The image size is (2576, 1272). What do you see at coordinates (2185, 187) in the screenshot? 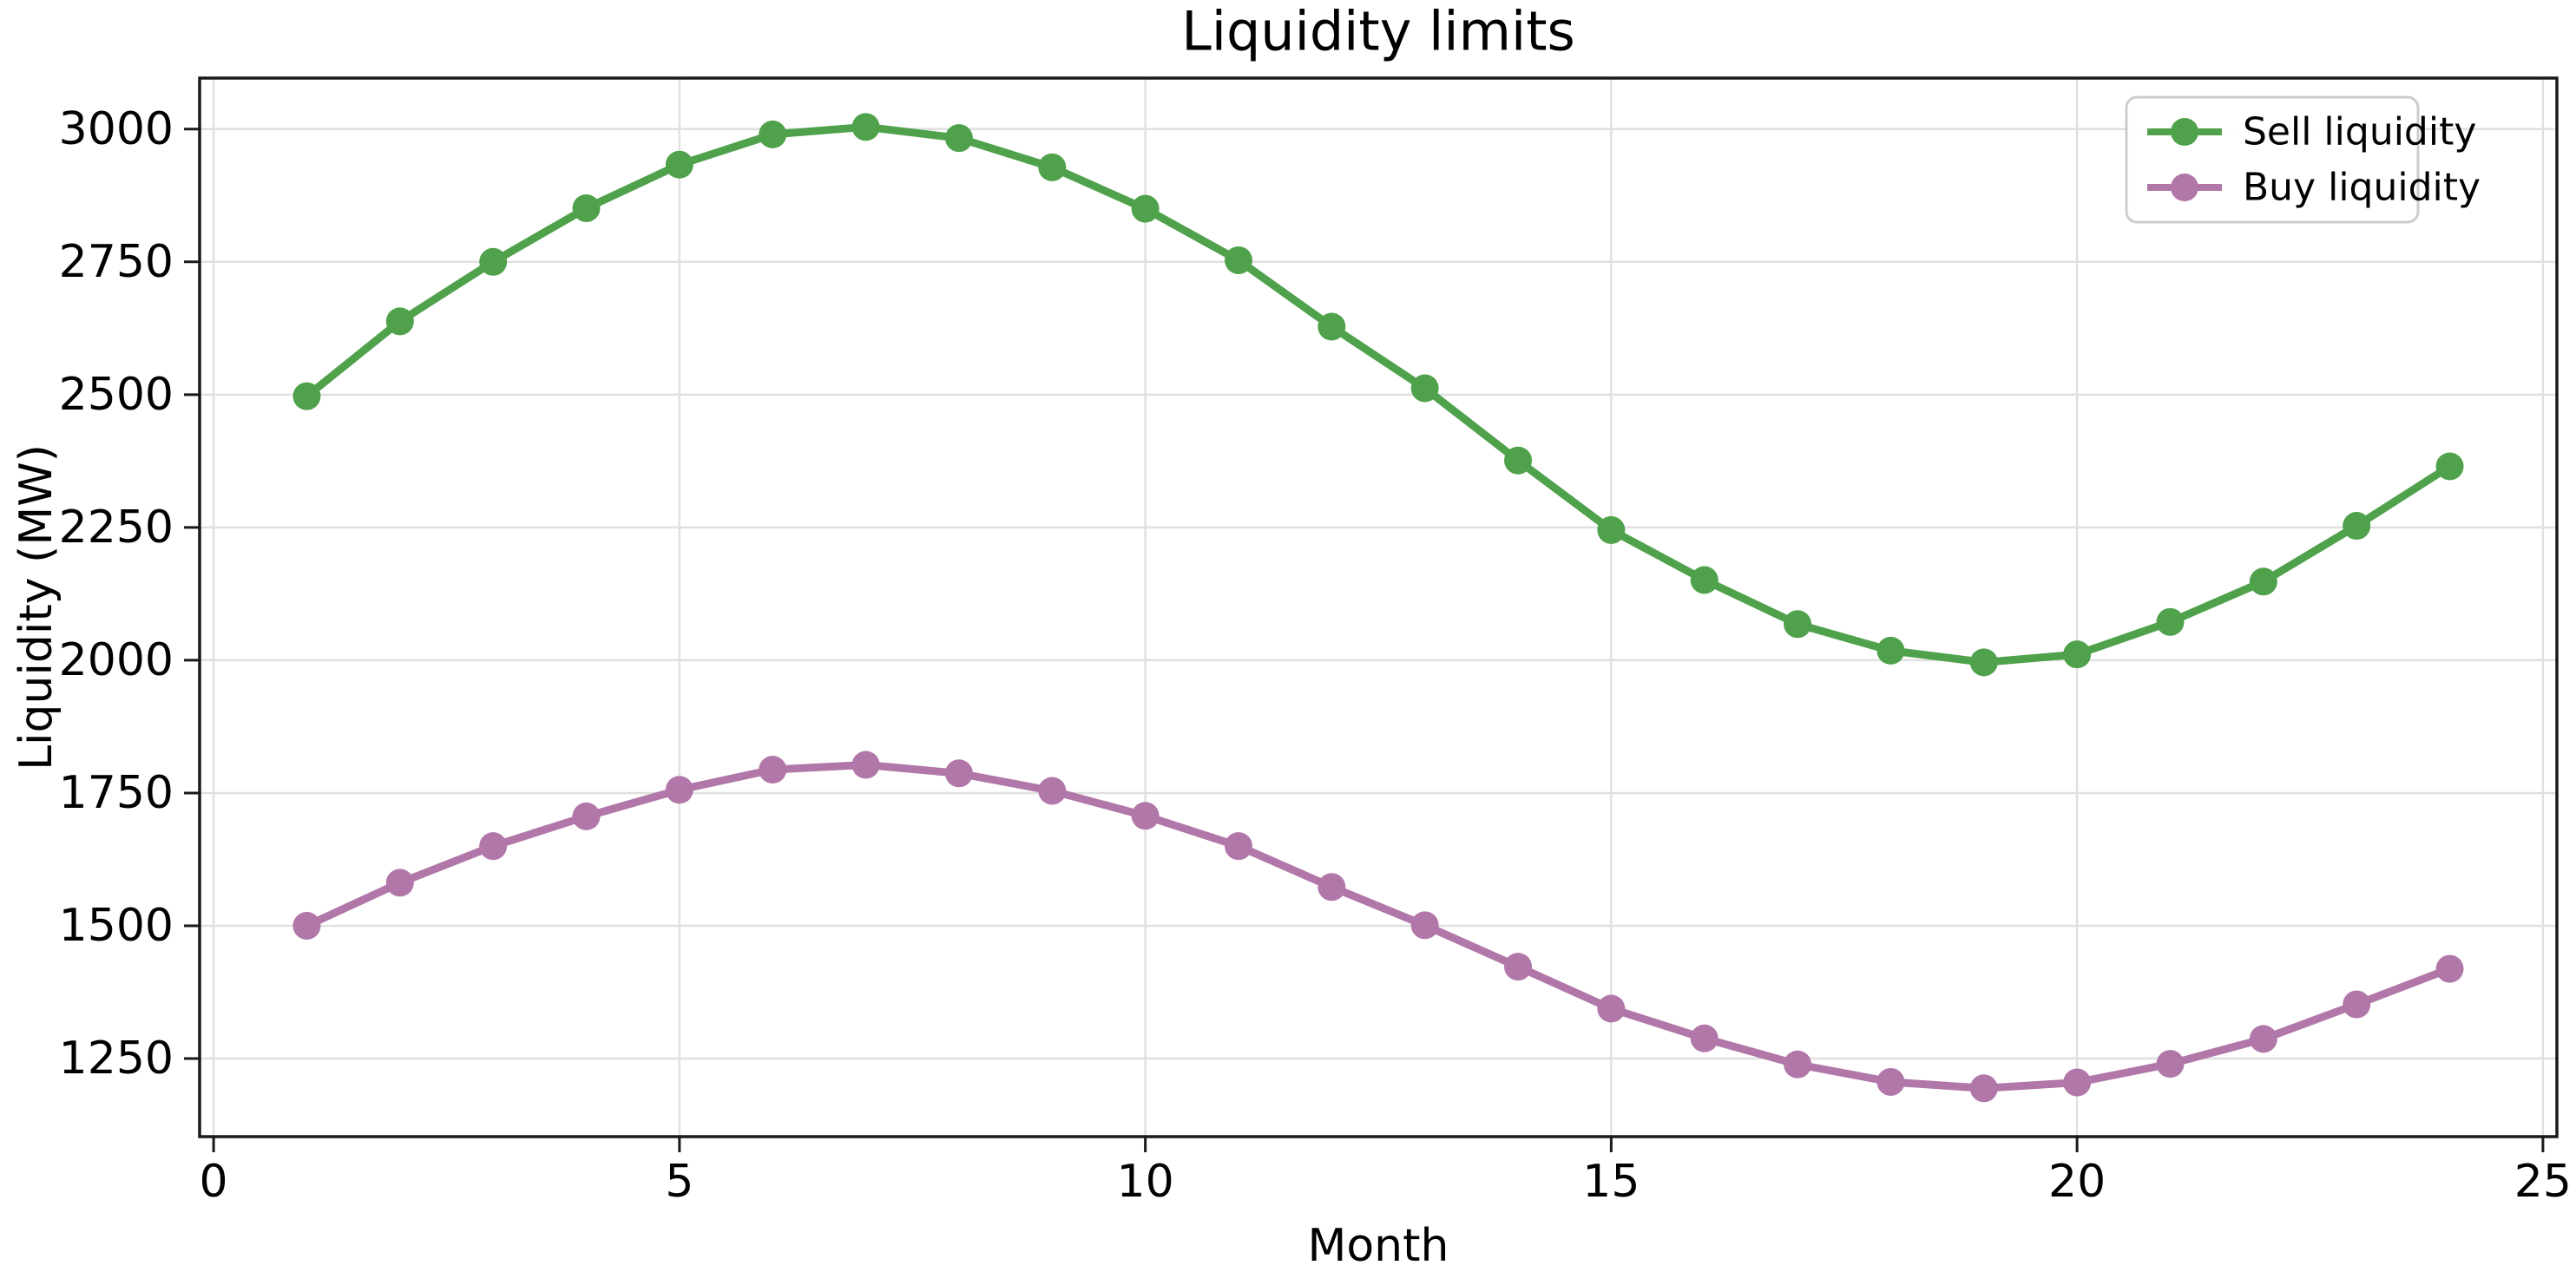
I see `buy-marker-icon` at bounding box center [2185, 187].